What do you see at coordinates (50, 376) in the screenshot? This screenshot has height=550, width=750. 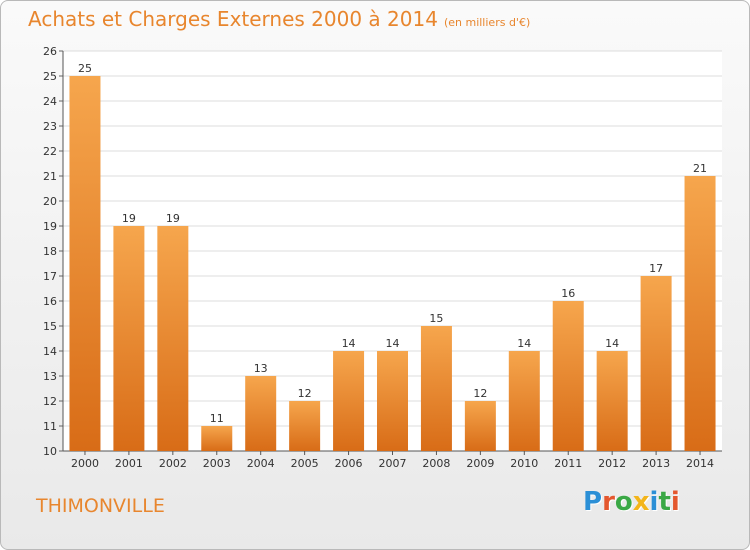 I see `y-tick-label: 13` at bounding box center [50, 376].